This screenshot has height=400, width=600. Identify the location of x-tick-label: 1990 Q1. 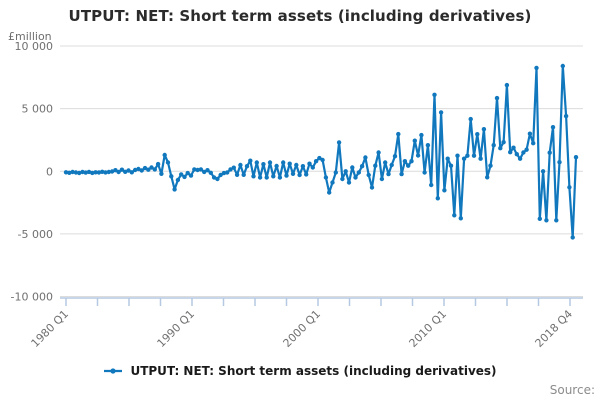
(176, 327).